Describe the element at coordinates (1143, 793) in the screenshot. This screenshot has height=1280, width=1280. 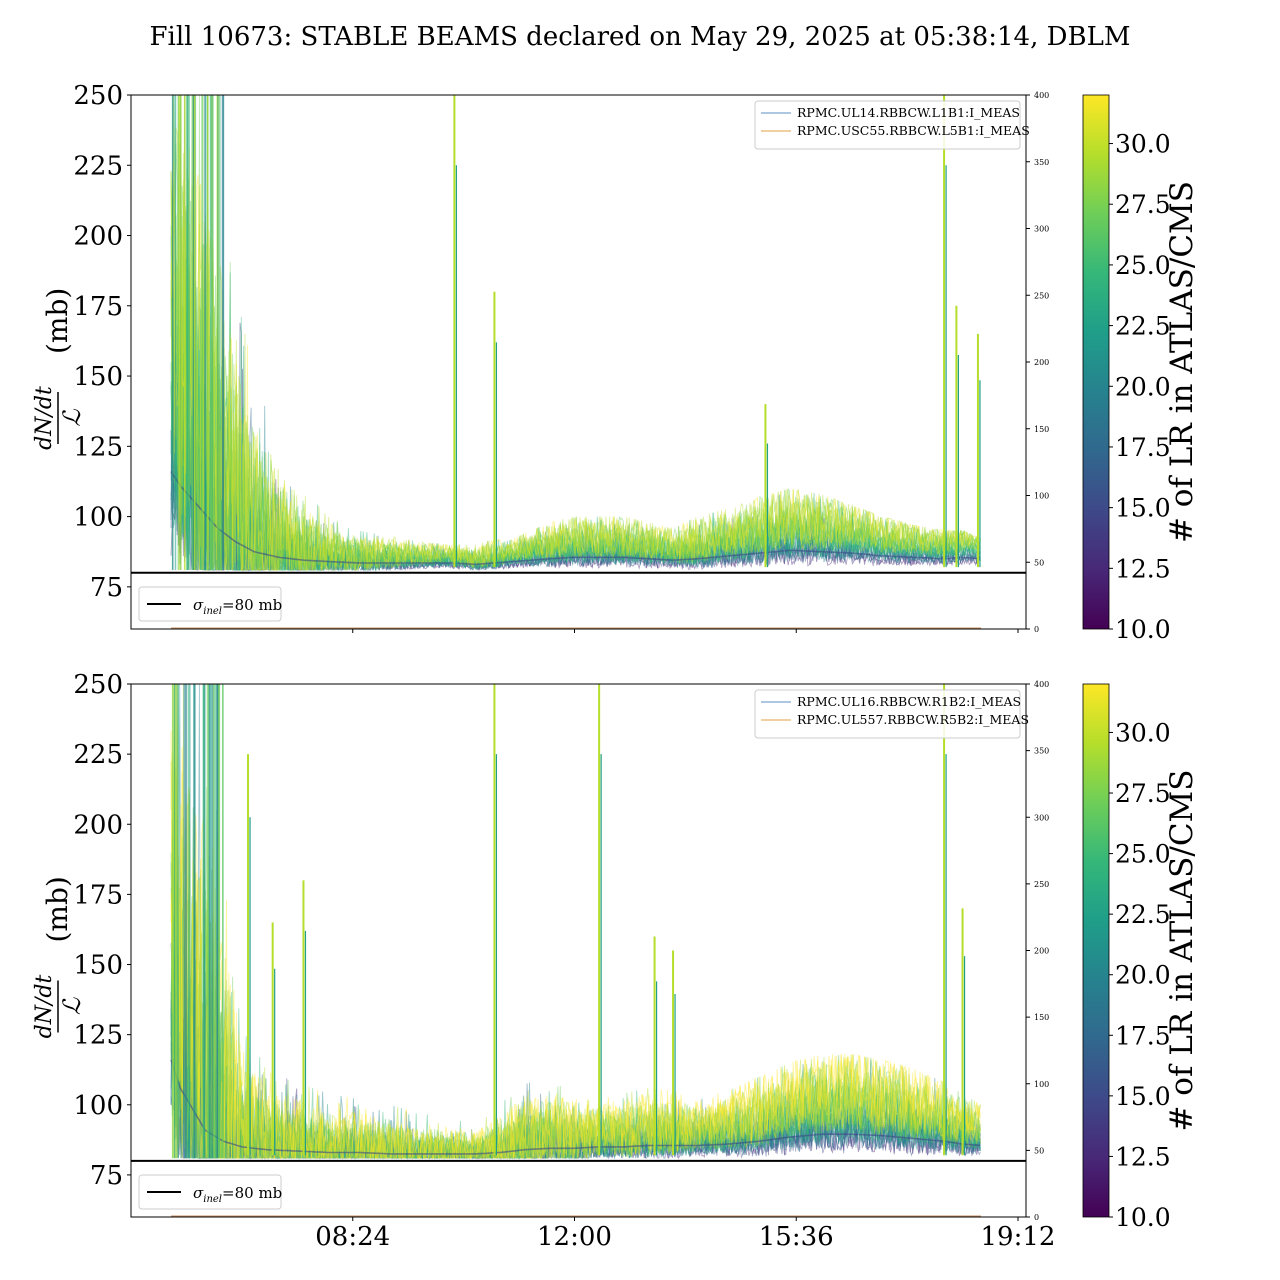
I see `colorbar-tick-label: 27.5` at that location.